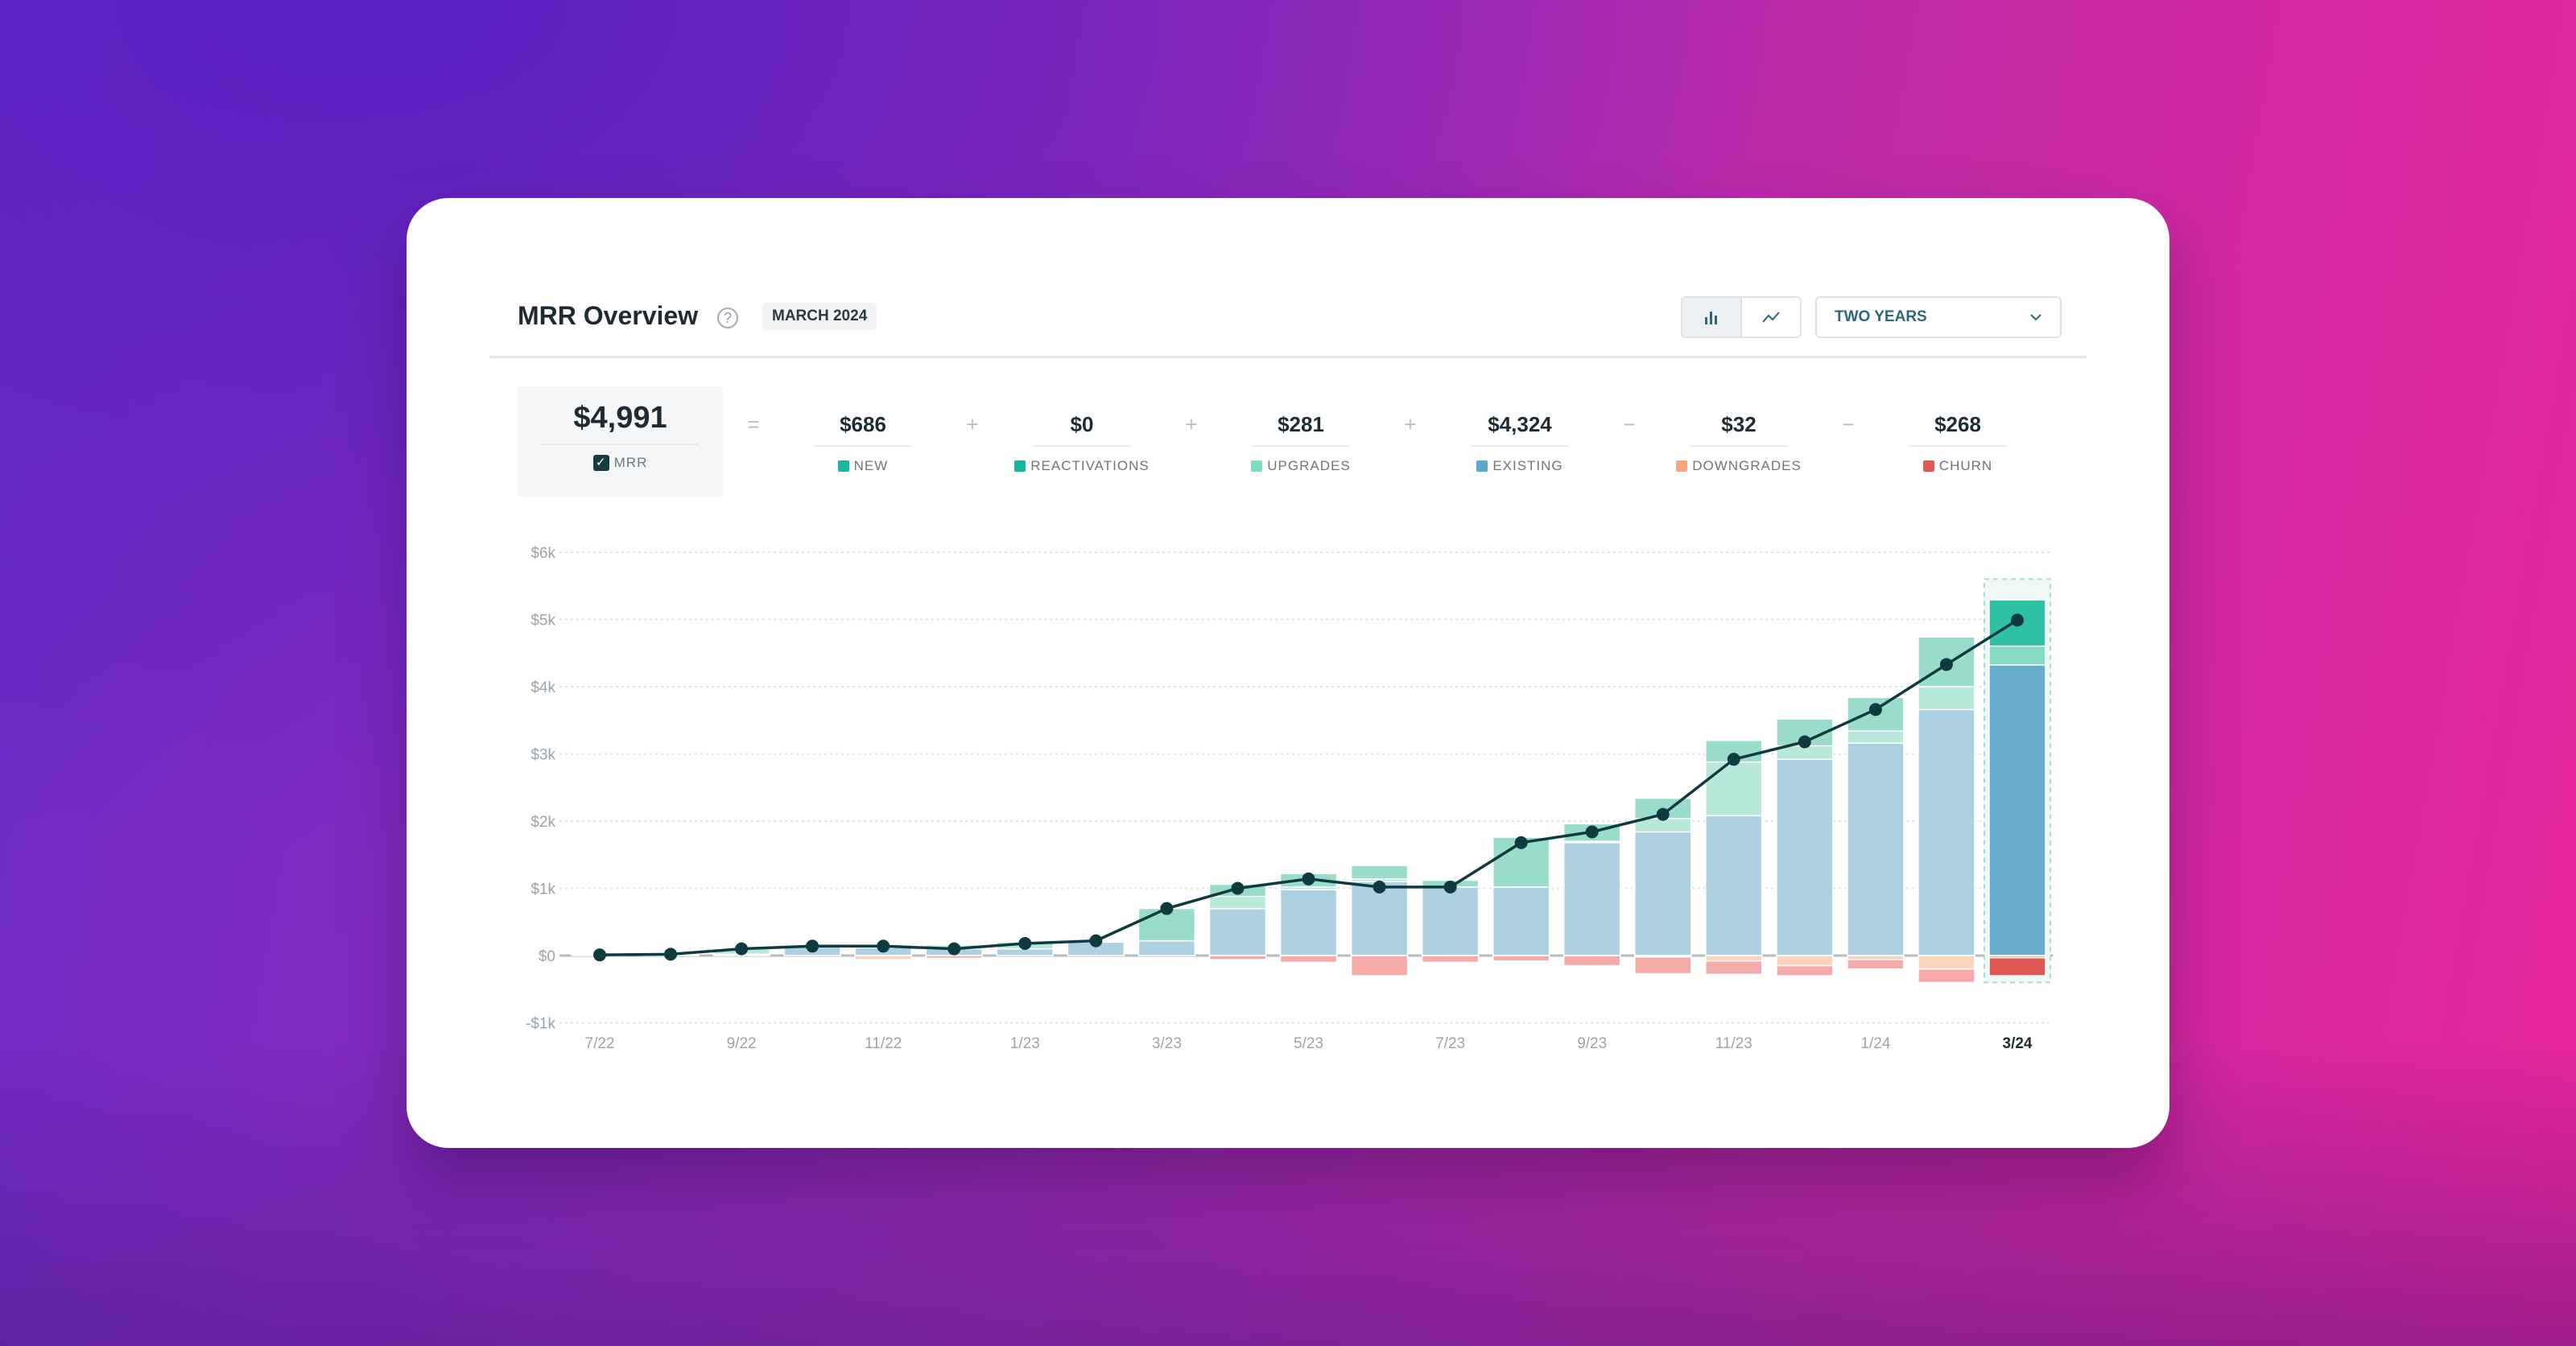 The image size is (2576, 1346). Describe the element at coordinates (1237, 957) in the screenshot. I see `bar-churn-4/23` at that location.